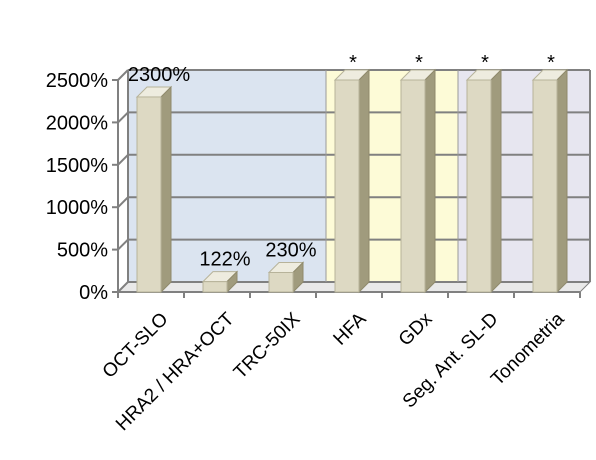 The height and width of the screenshot is (460, 596). Describe the element at coordinates (93, 293) in the screenshot. I see `y-axis-tick-label: 0%` at that location.